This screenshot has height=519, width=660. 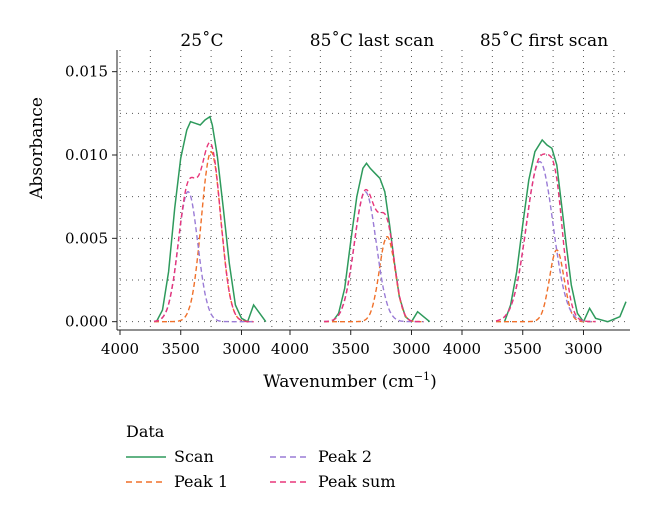 I want to click on facet-title: 25˚C, so click(x=201, y=41).